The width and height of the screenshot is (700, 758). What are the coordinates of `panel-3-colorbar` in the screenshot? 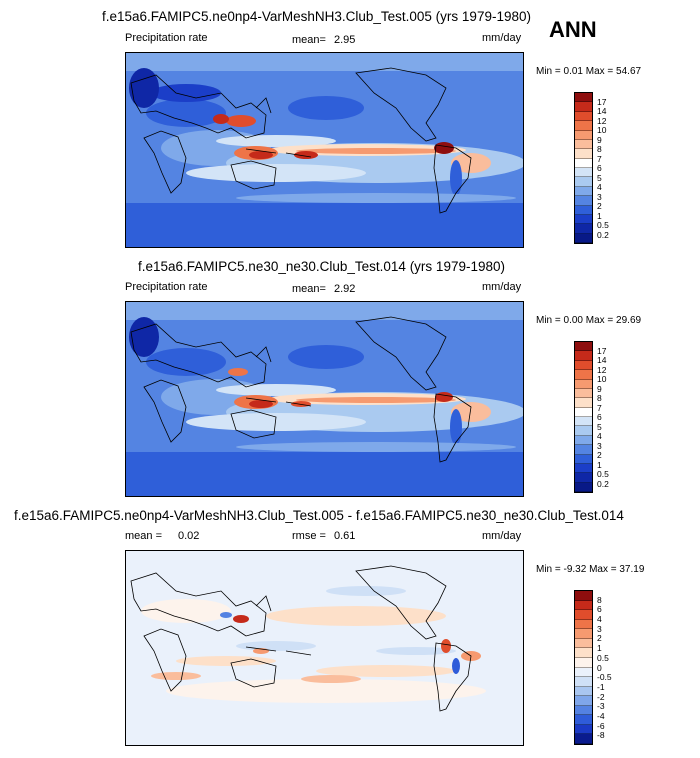 It's located at (583, 667).